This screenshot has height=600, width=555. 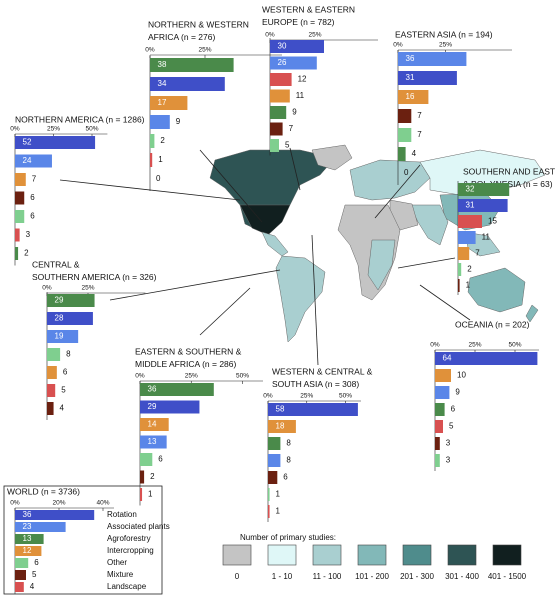 I want to click on chart-title: WESTERN & CENTRAL &, so click(x=322, y=371).